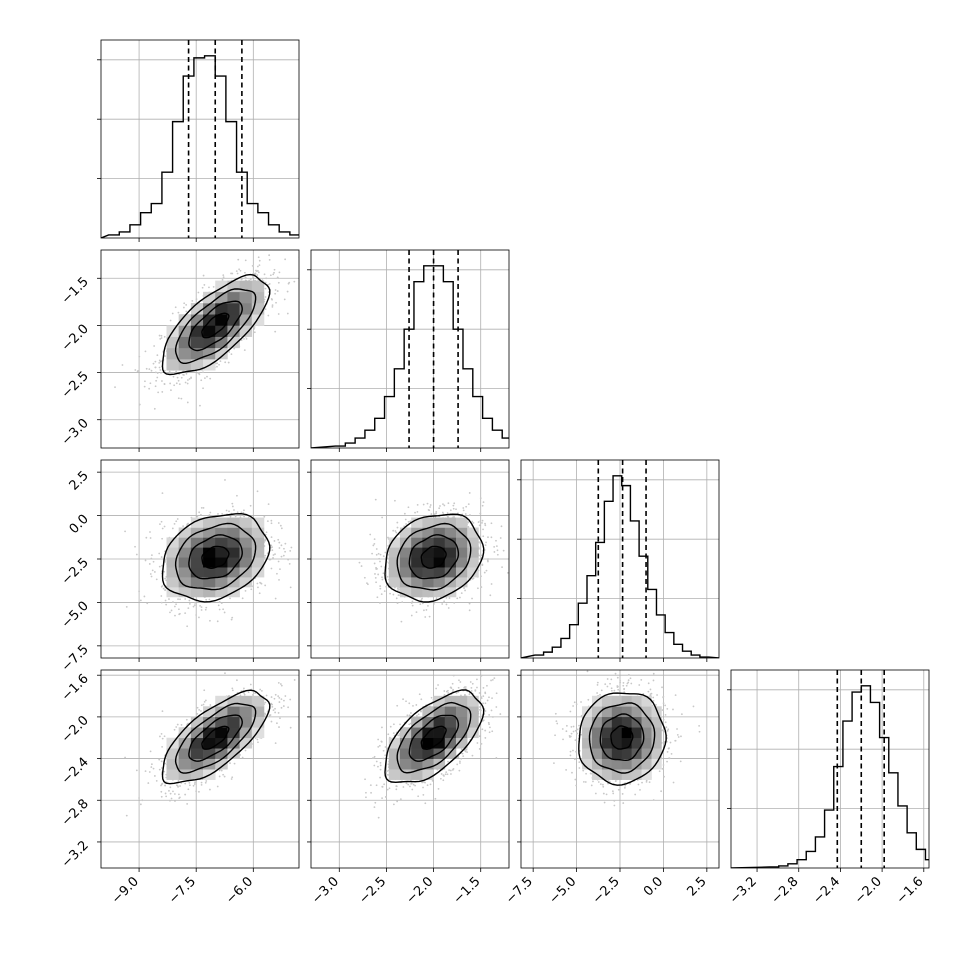  I want to click on histogram-step, so click(200, 146).